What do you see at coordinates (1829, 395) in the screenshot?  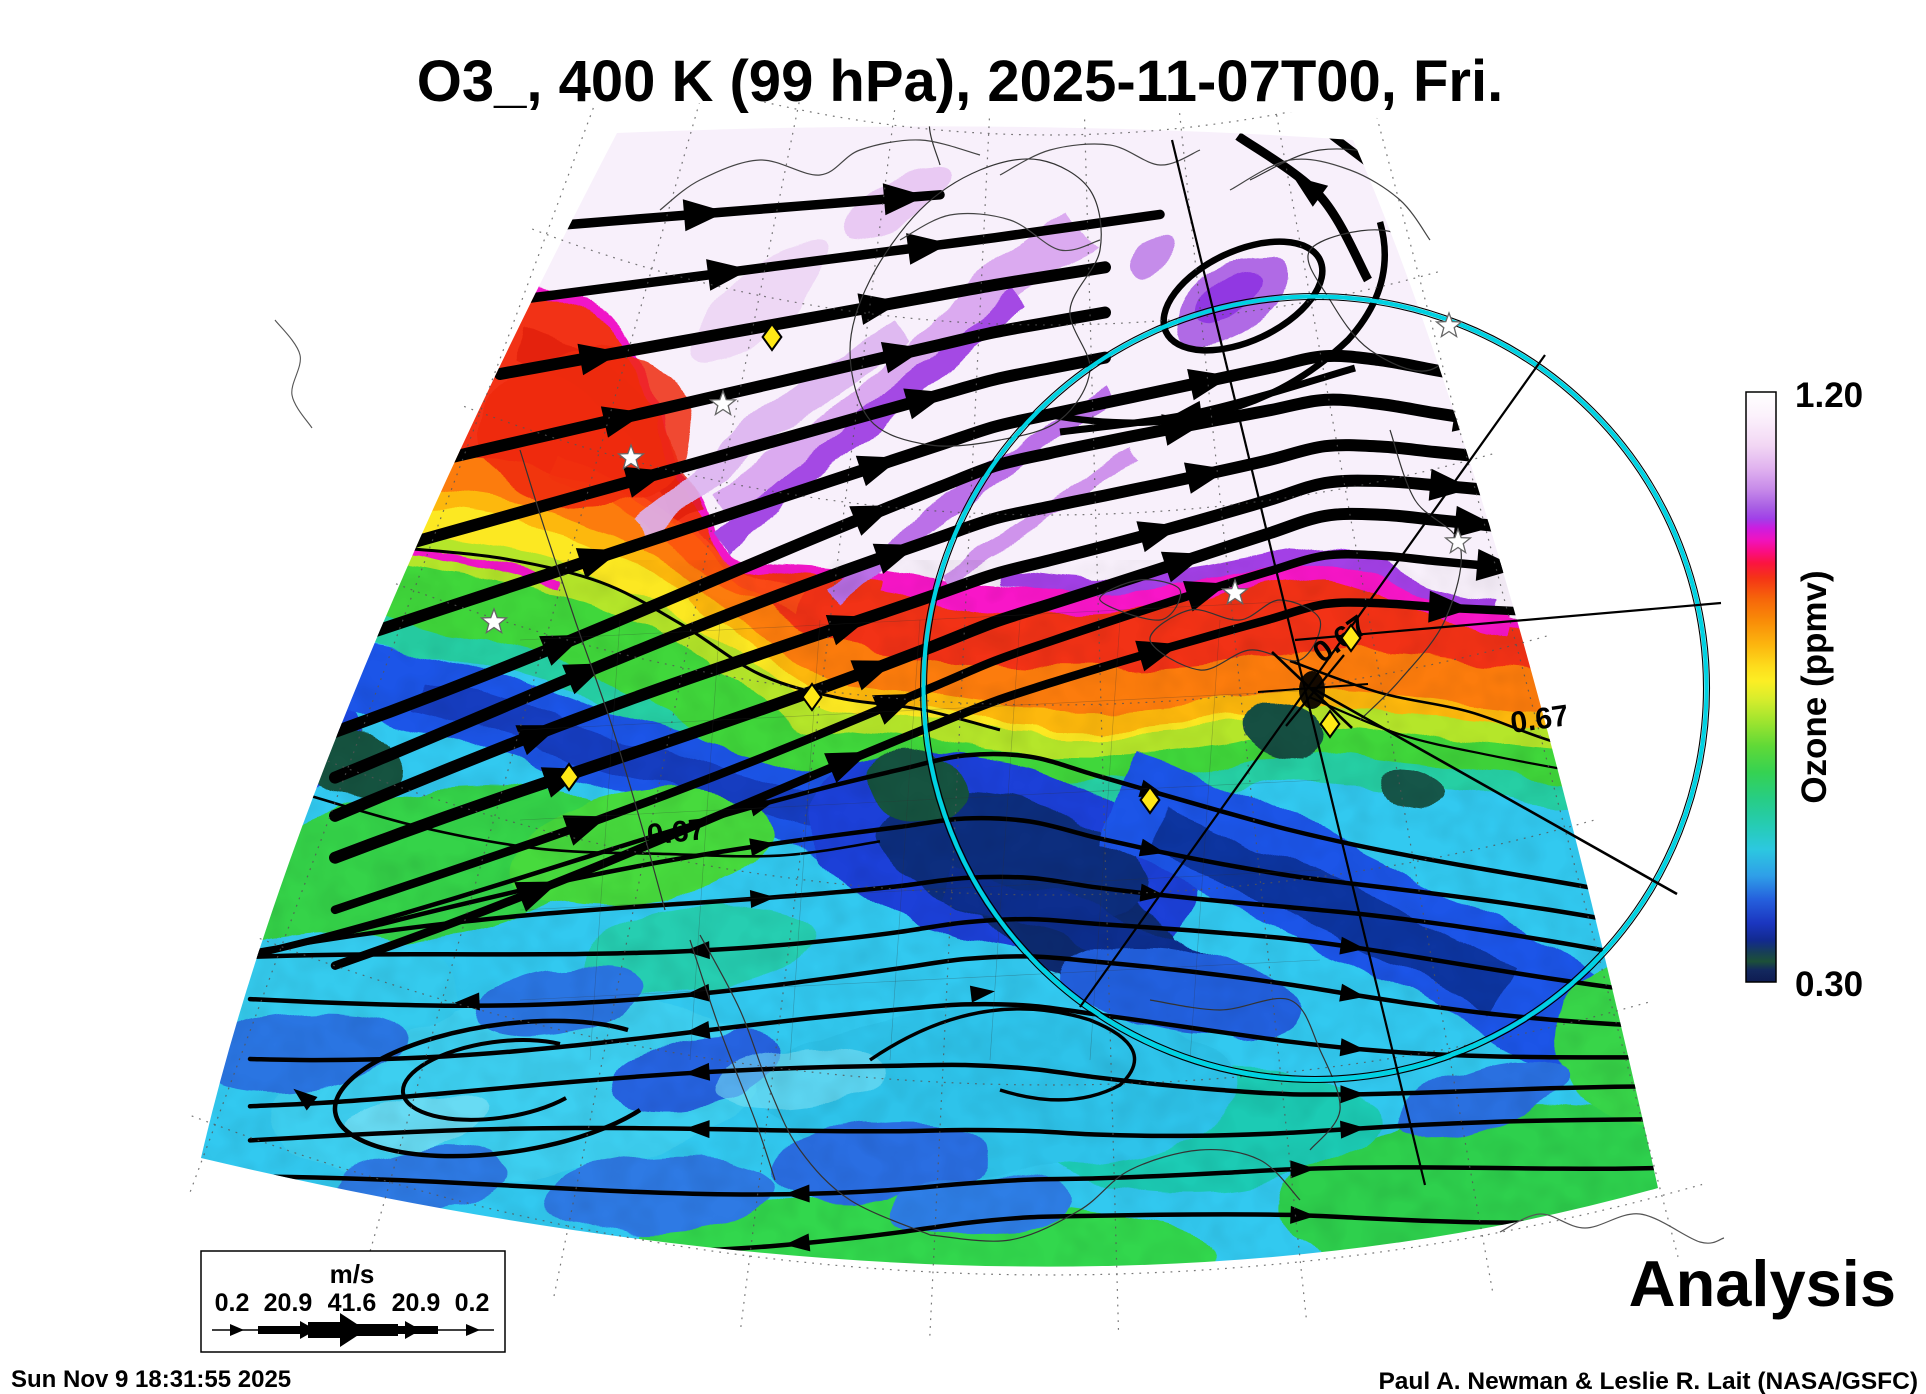 I see `svg-text: 1.20` at bounding box center [1829, 395].